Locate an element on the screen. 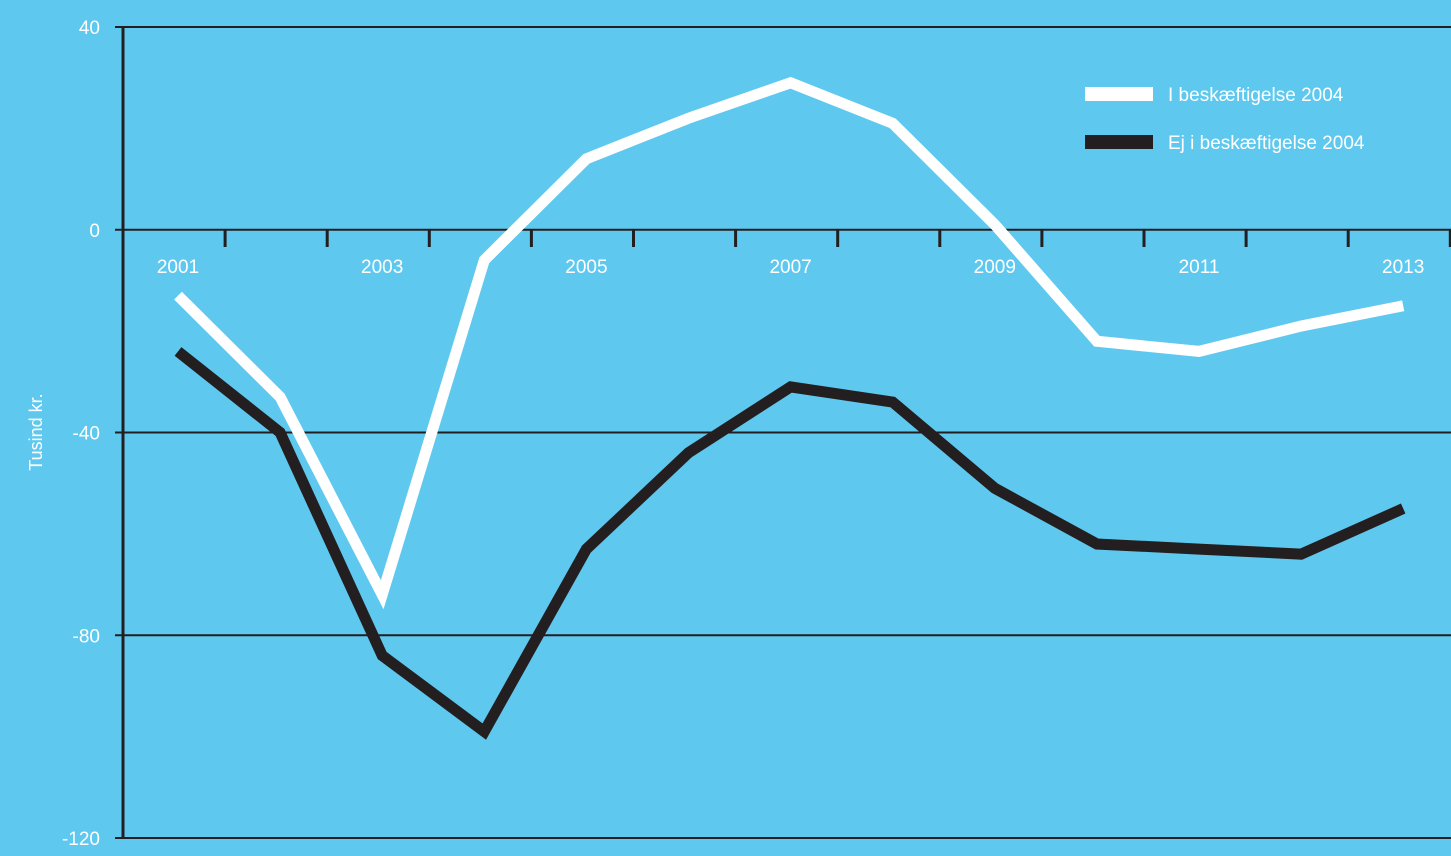 This screenshot has height=856, width=1451. x-tick-label: 2007 is located at coordinates (790, 267).